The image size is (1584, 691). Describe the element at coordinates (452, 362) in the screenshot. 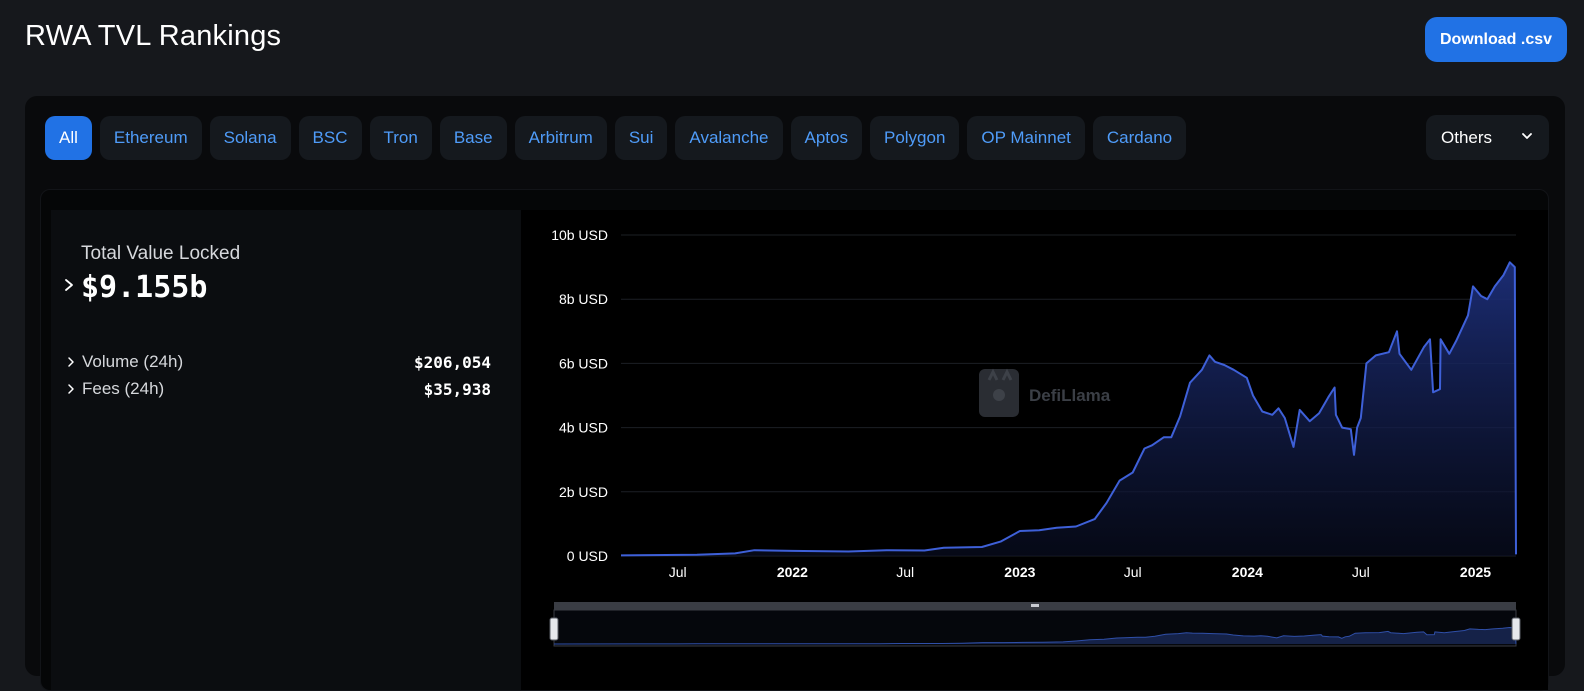

I see `volume-value: $206,054` at that location.